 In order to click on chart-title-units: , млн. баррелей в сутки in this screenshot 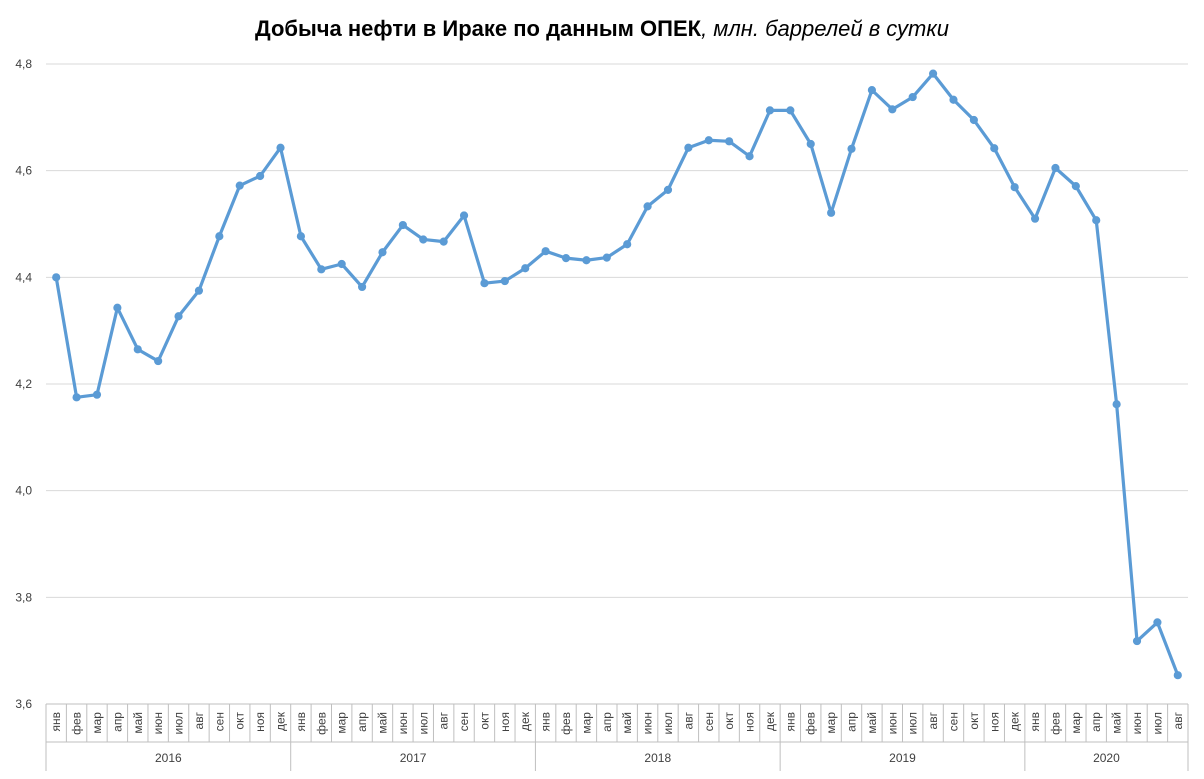, I will do `click(825, 28)`.